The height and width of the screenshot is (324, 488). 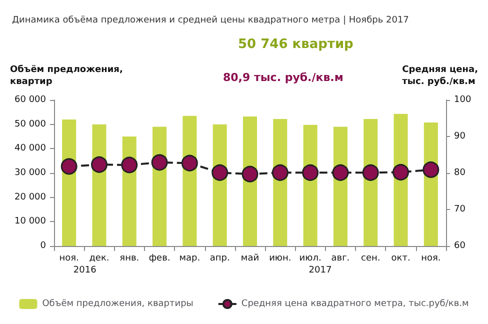 I want to click on text: 50 746 квартир, so click(x=296, y=44).